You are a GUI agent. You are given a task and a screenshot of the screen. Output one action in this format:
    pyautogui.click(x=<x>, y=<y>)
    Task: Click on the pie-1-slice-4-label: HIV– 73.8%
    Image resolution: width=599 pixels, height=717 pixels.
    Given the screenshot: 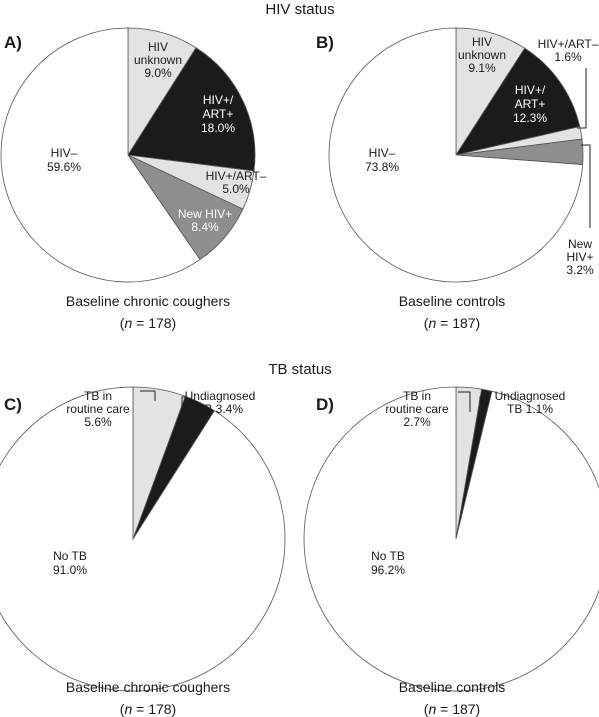 What is the action you would take?
    pyautogui.click(x=382, y=160)
    